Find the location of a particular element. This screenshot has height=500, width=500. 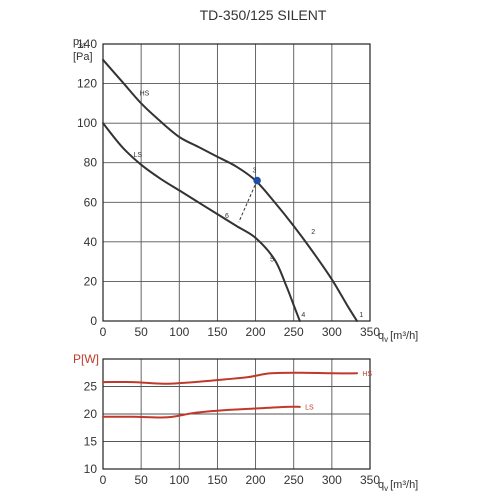

series-line-hs is located at coordinates (230, 378).